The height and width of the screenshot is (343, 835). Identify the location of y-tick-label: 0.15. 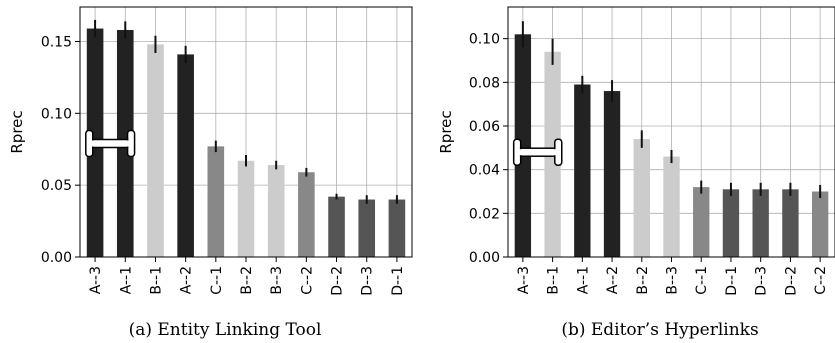
(56, 42).